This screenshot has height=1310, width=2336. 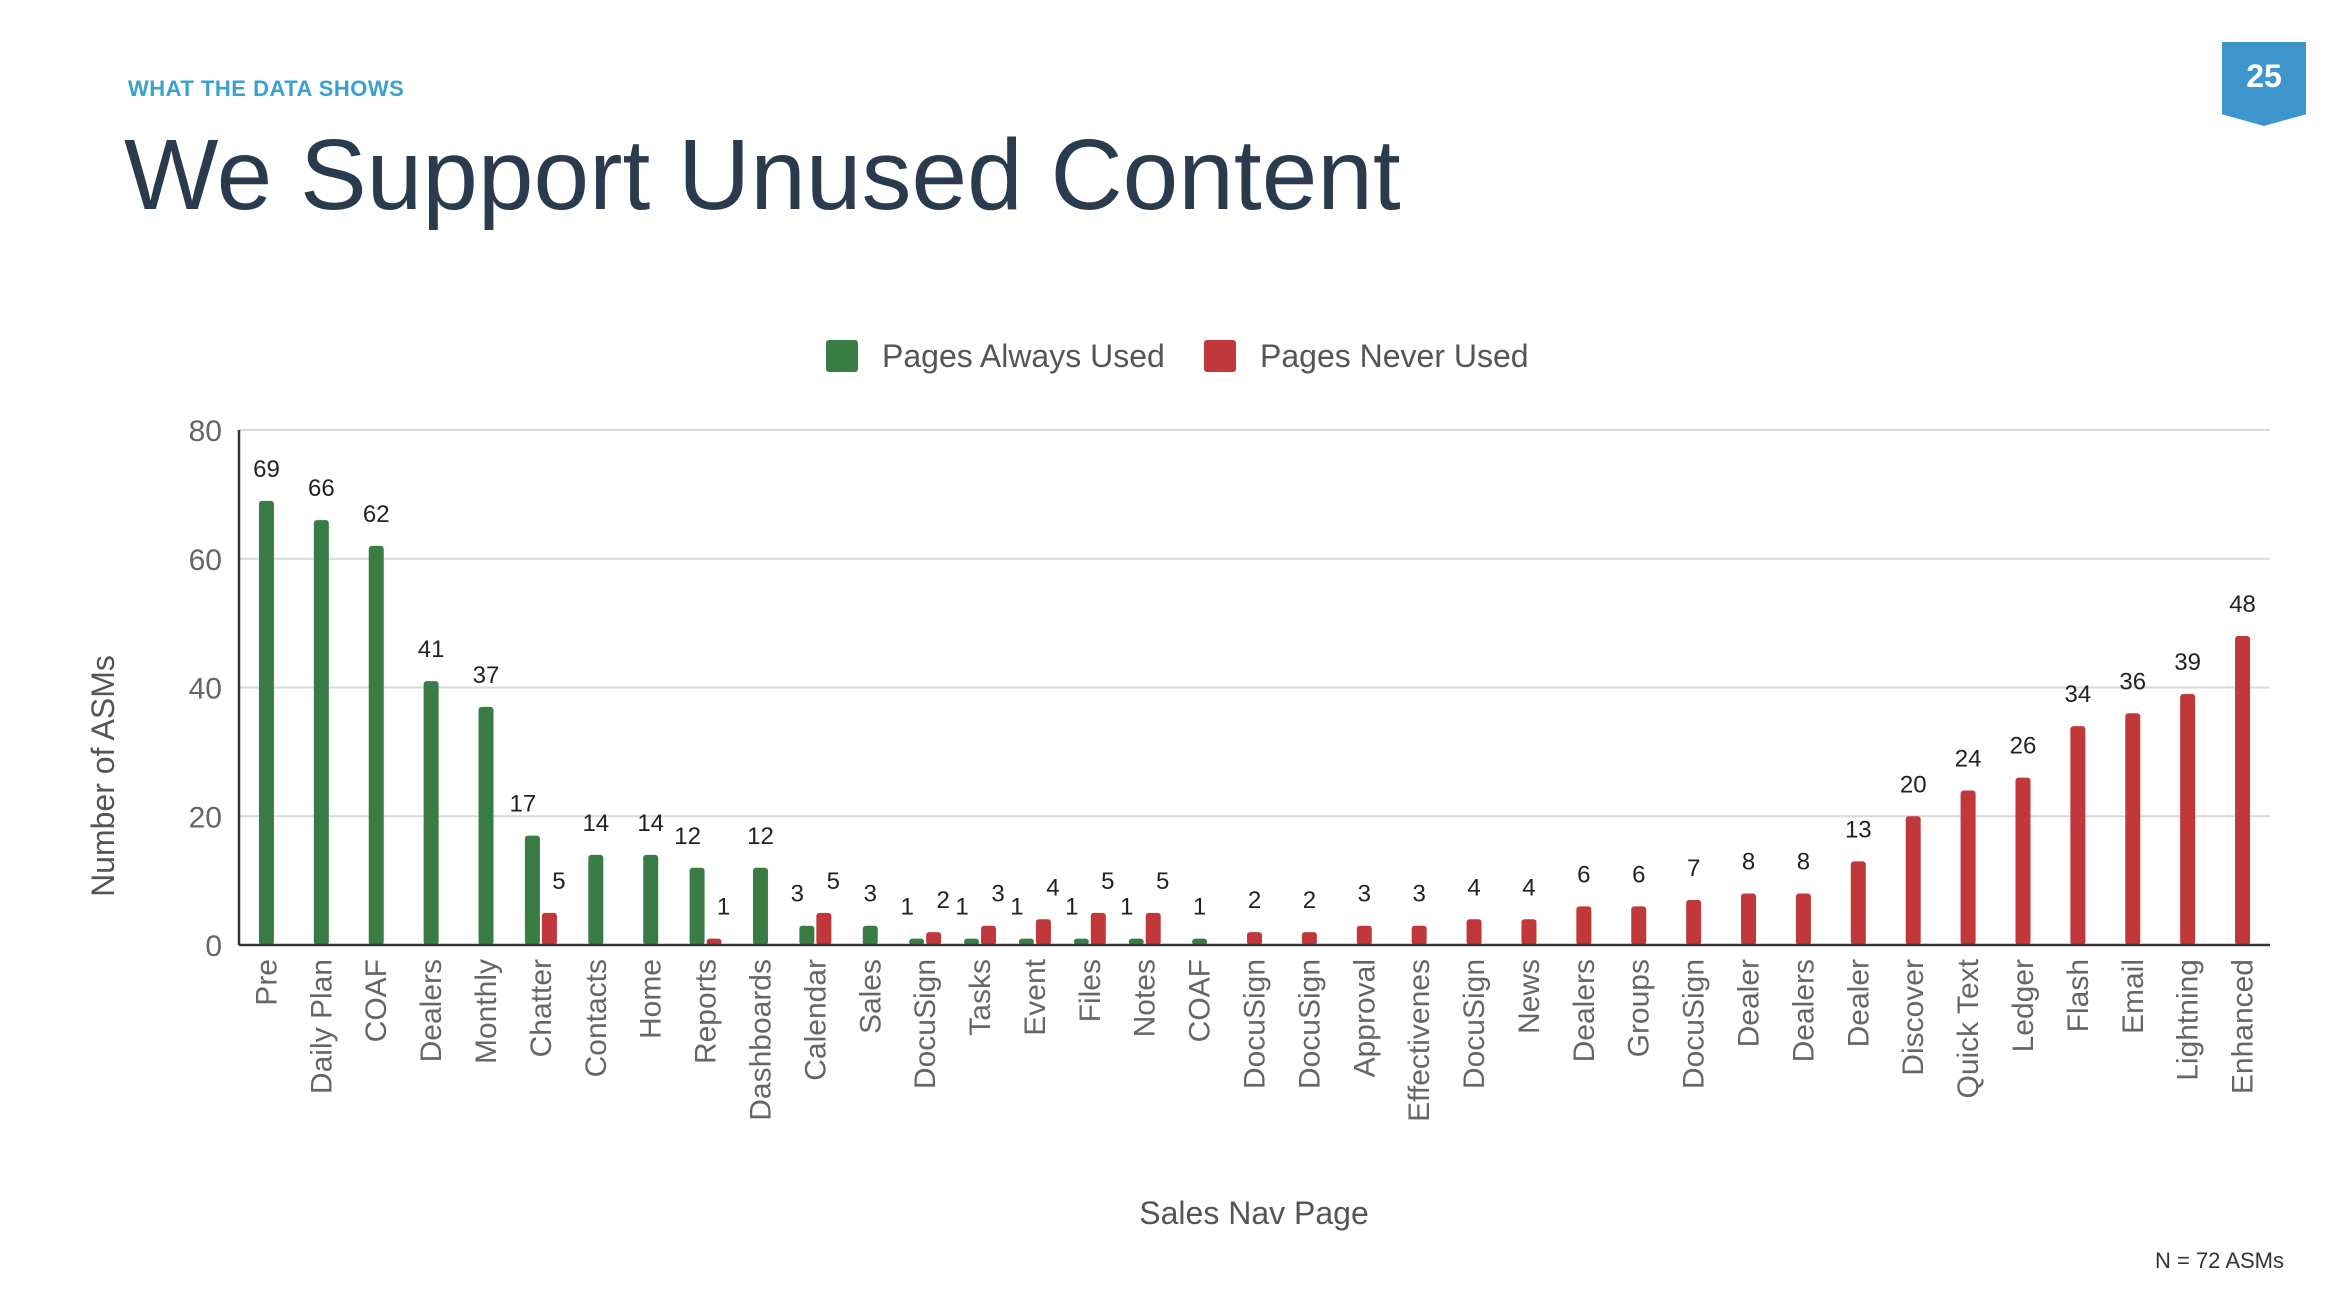 I want to click on x-tick-label: Event, so click(x=1035, y=996).